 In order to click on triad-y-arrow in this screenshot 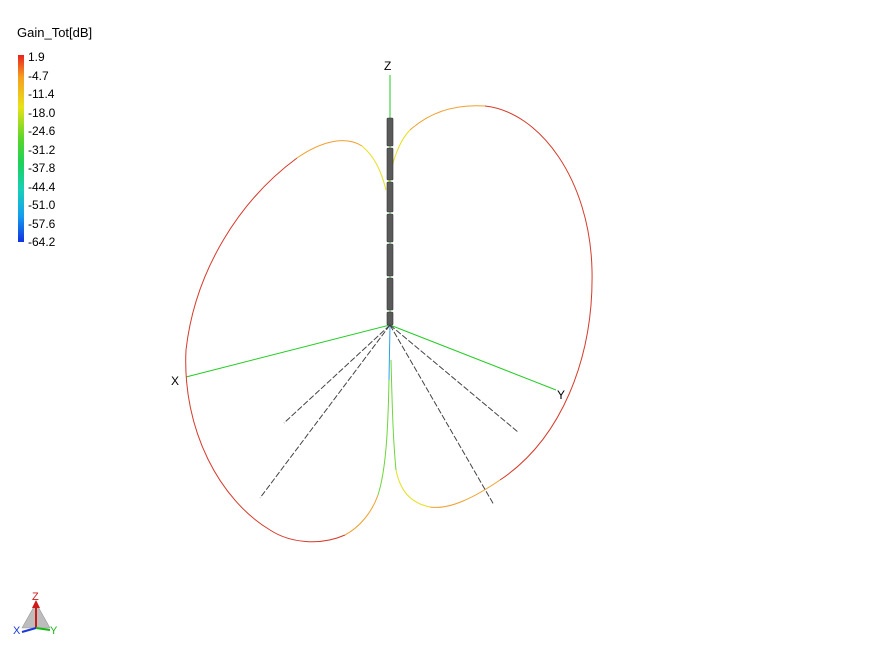, I will do `click(43, 629)`.